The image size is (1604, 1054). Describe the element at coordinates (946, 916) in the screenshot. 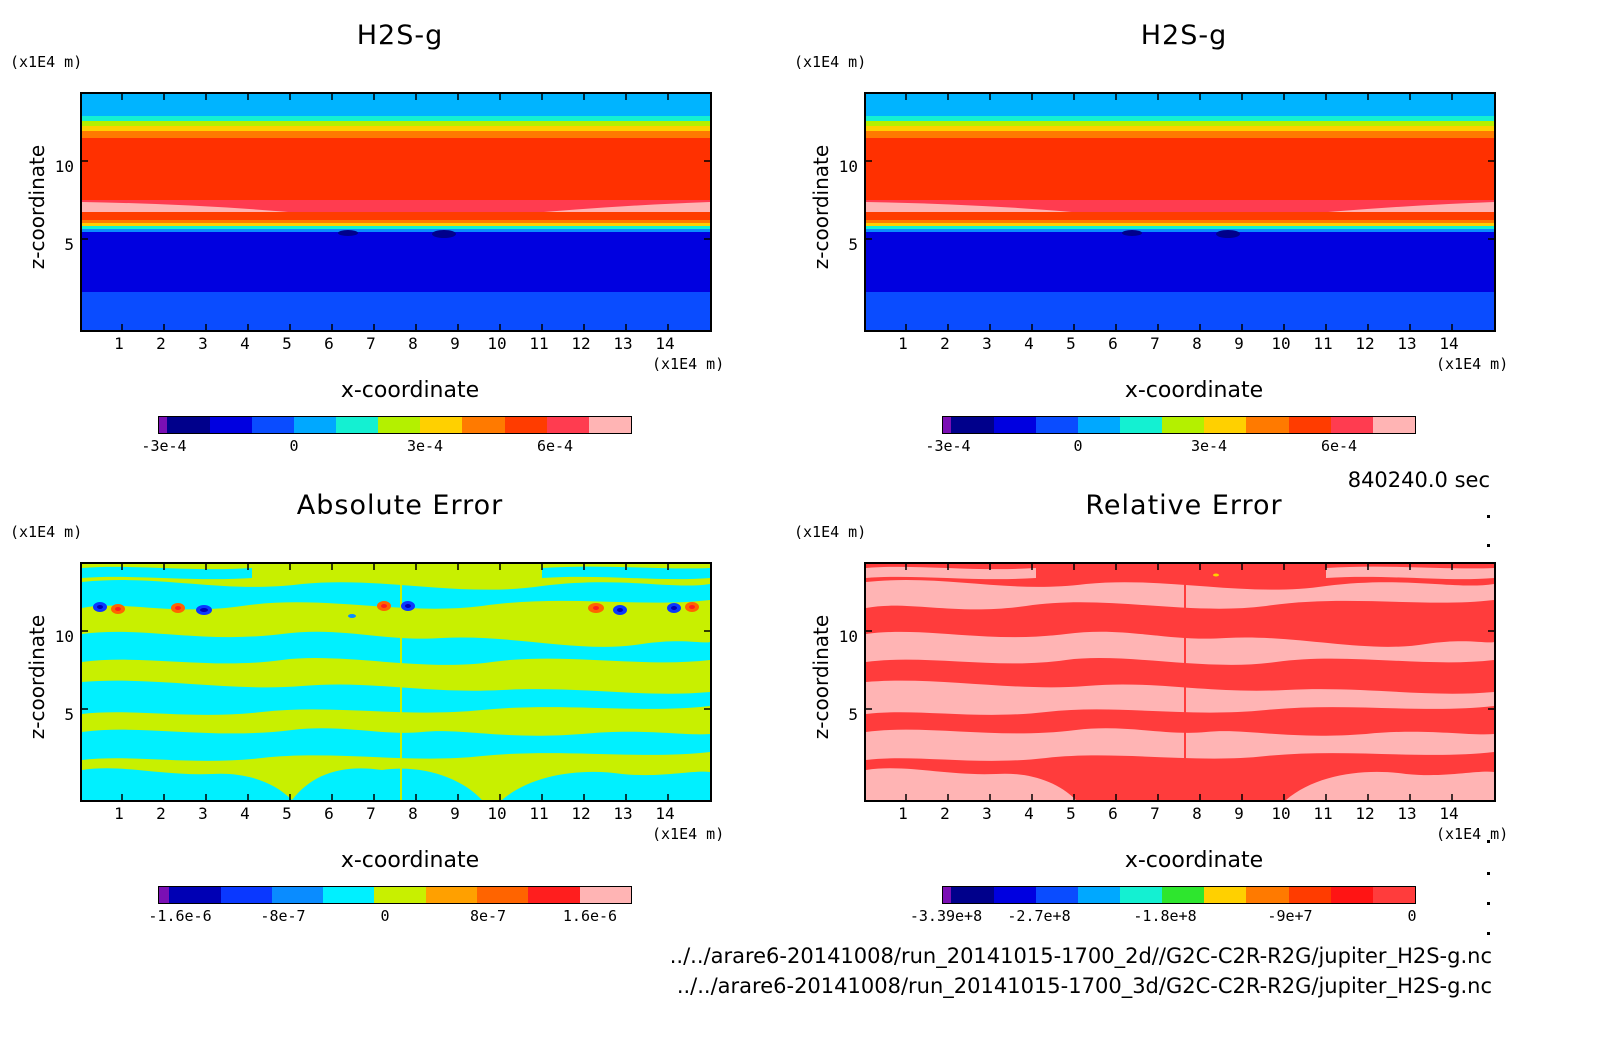

I see `colorbar-tick: -3.39e+8` at that location.